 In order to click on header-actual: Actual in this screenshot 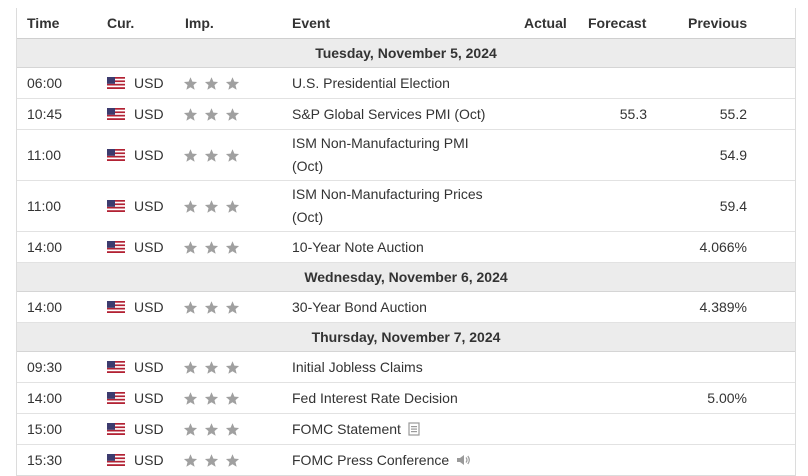, I will do `click(545, 23)`.